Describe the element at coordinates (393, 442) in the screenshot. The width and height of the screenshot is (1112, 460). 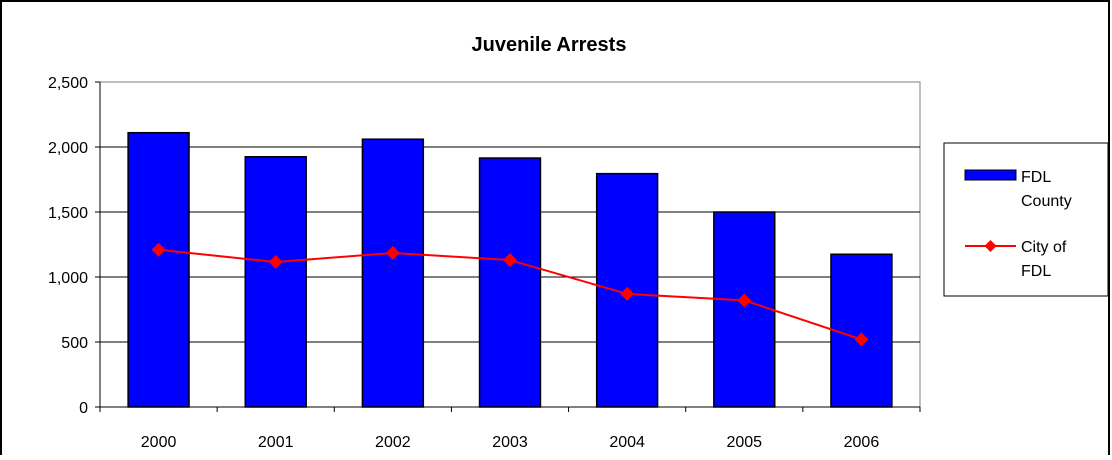
I see `x-tick-label: 2002` at that location.